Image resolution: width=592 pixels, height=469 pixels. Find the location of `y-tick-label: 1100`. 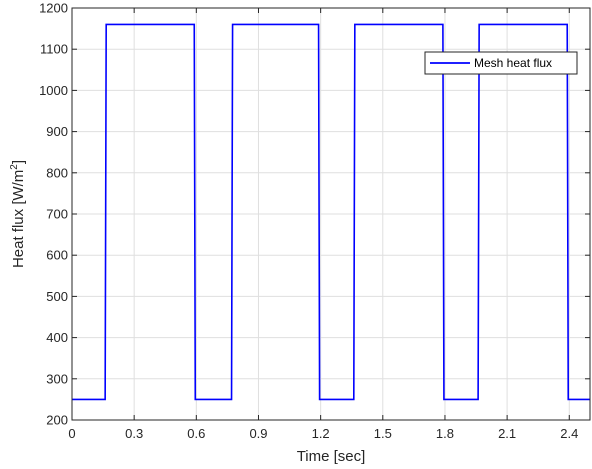

y-tick-label: 1100 is located at coordinates (54, 49).